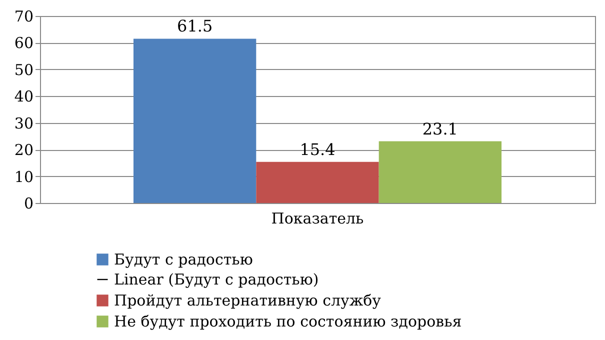 The height and width of the screenshot is (340, 605). What do you see at coordinates (216, 279) in the screenshot?
I see `legend-label: Linear (Будут с радостью)` at bounding box center [216, 279].